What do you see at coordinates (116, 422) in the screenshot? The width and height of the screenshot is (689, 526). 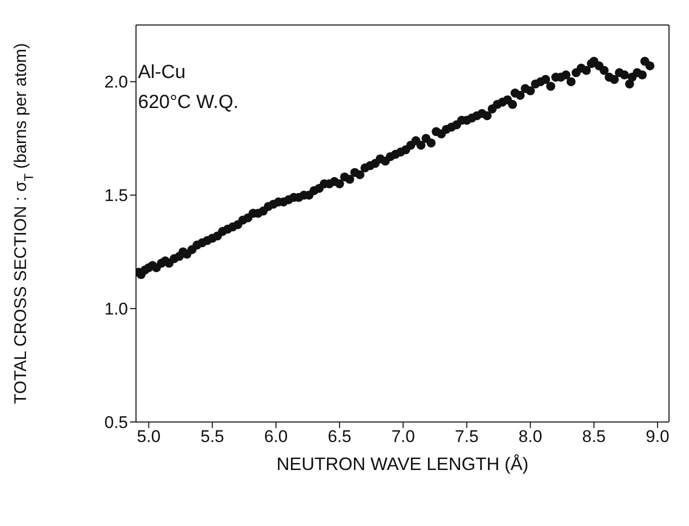 I see `y-tick-label: 0.5` at bounding box center [116, 422].